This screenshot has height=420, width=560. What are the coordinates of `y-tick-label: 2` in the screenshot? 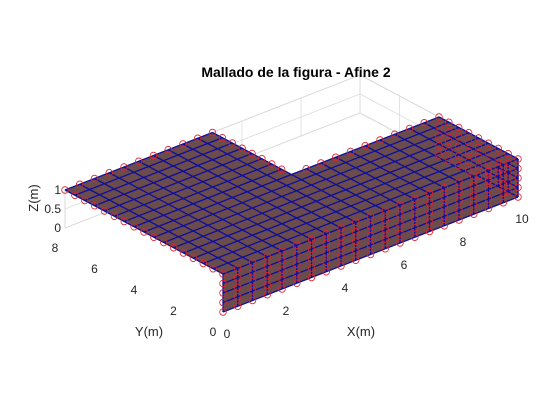 It's located at (173, 311).